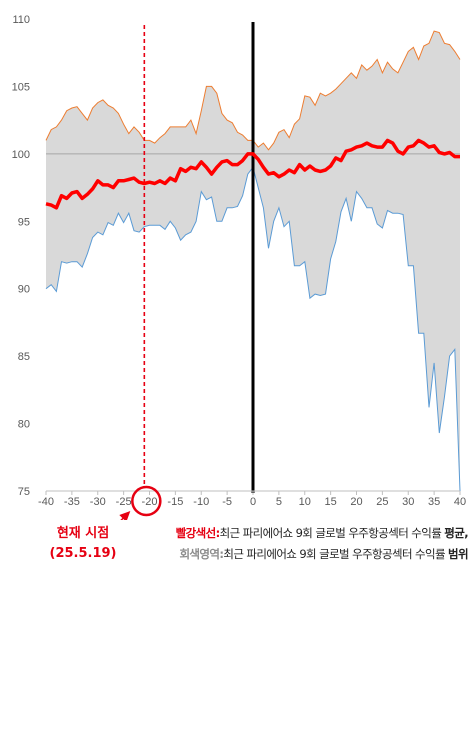 The width and height of the screenshot is (476, 737). I want to click on x-tick-label: 15, so click(331, 502).